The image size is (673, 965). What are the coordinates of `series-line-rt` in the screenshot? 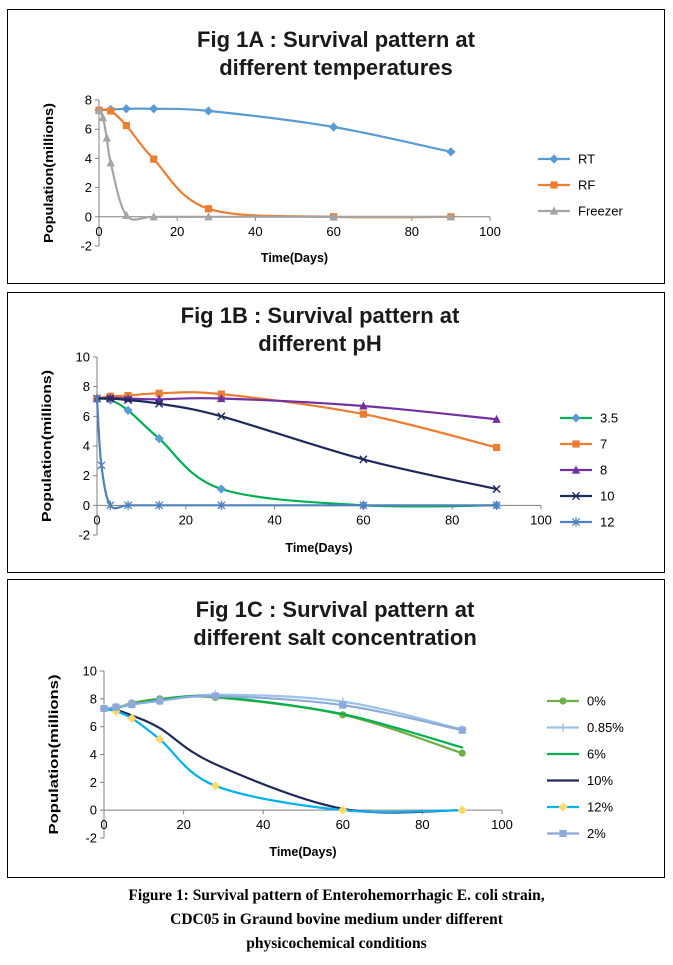 It's located at (274, 130).